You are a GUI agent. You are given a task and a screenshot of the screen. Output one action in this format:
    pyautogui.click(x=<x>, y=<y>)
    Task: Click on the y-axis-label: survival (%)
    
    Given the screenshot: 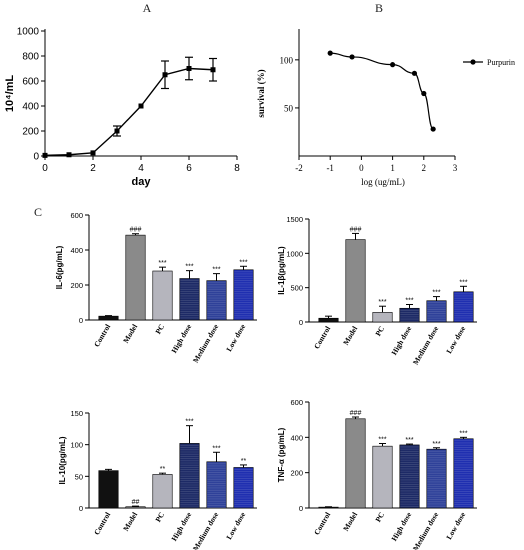 What is the action you would take?
    pyautogui.click(x=261, y=93)
    